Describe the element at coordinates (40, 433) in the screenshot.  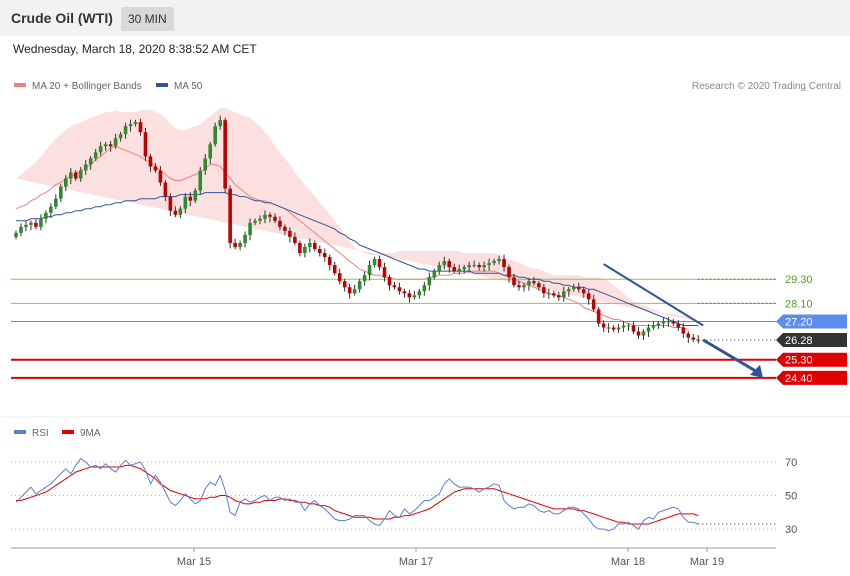
I see `legend-rsi-label: RSI` at that location.